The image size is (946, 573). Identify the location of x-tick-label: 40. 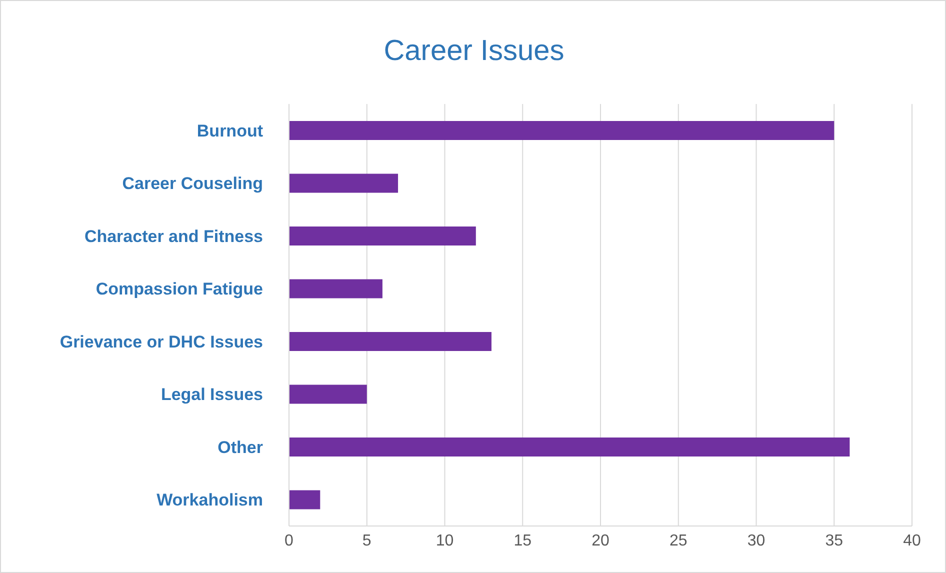
(912, 541).